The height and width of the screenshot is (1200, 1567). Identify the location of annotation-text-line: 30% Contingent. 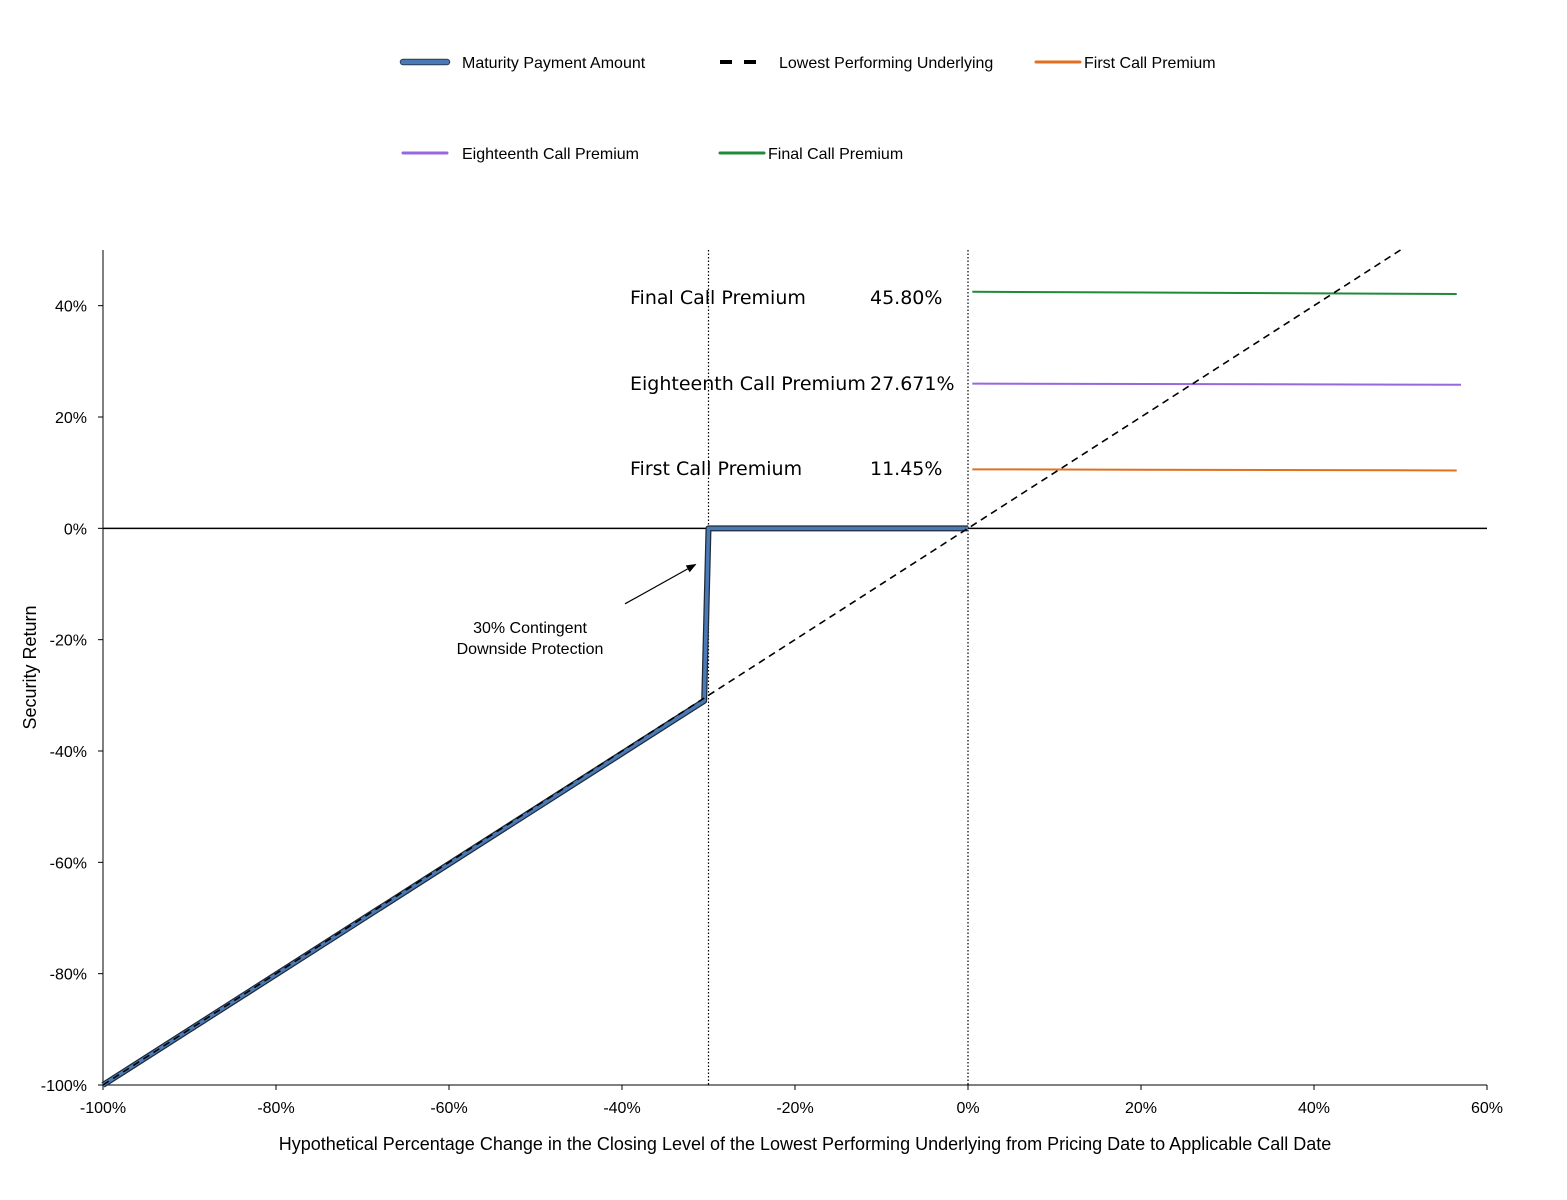
(530, 628).